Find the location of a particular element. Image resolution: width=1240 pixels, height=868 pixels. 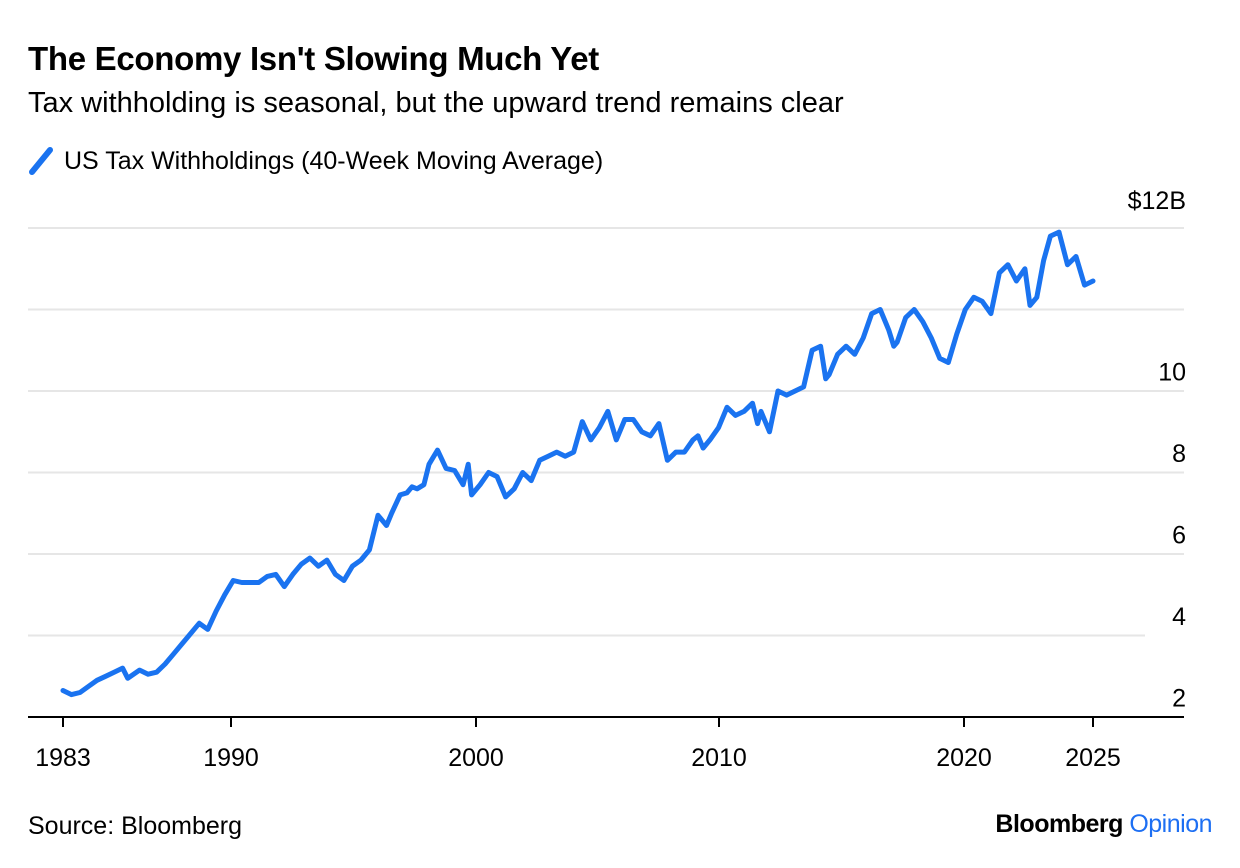

y-tick-label: 2 is located at coordinates (1179, 699).